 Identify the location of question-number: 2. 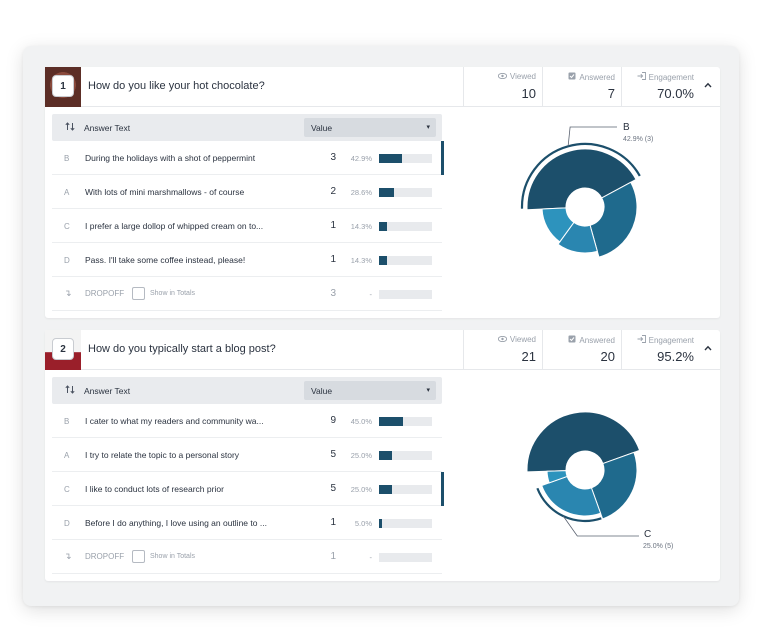
(63, 349).